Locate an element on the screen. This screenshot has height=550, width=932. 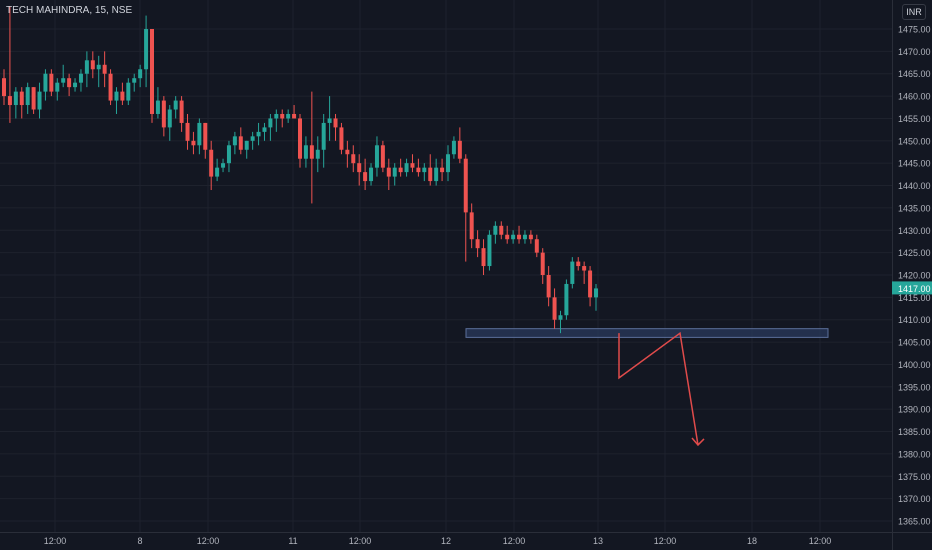
y-tick-label: 1370.00 is located at coordinates (914, 499).